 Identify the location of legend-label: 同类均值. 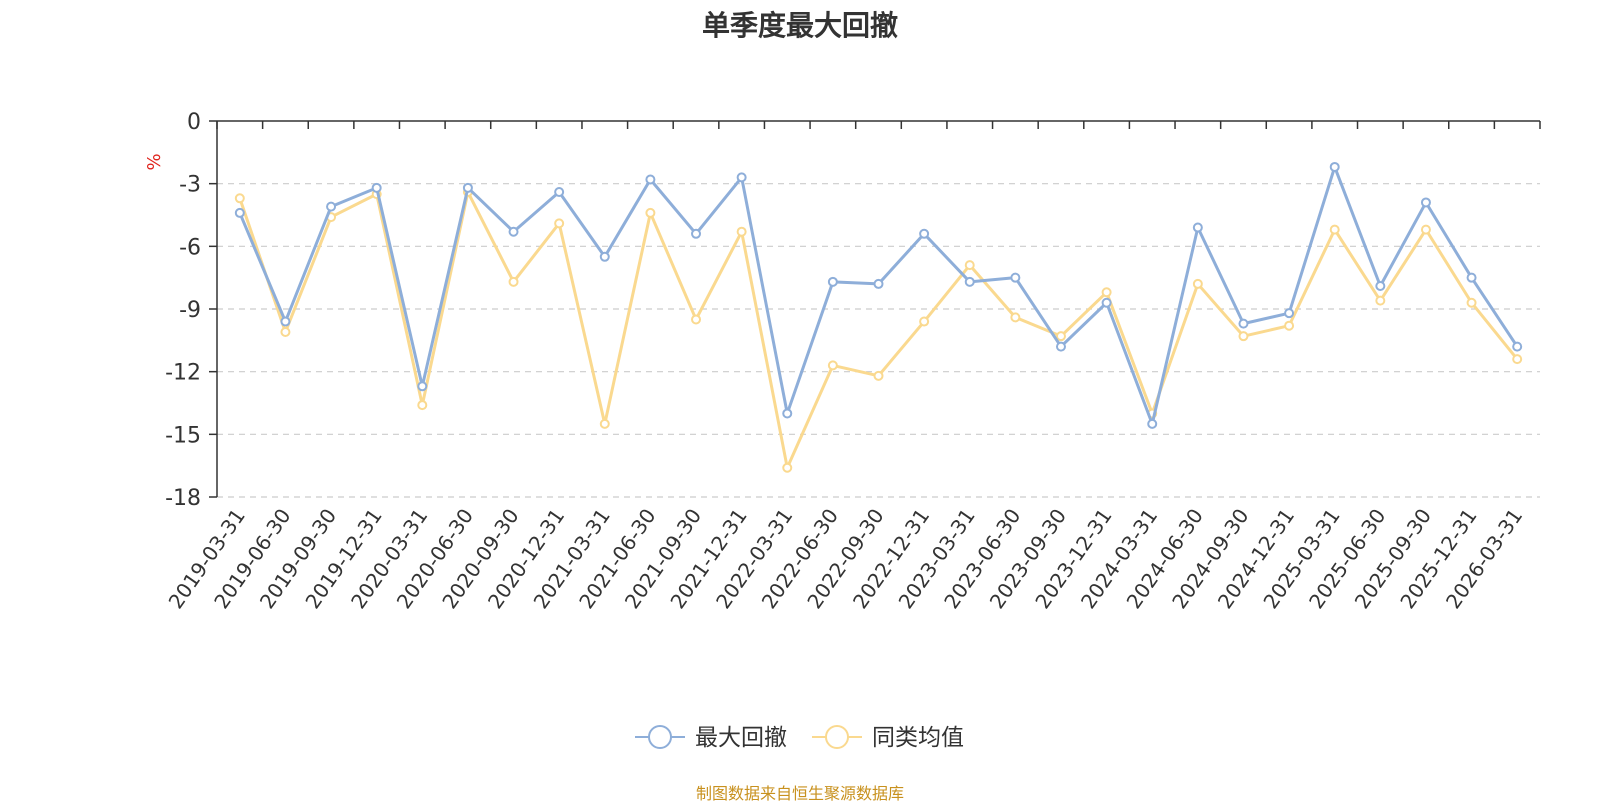
(918, 738).